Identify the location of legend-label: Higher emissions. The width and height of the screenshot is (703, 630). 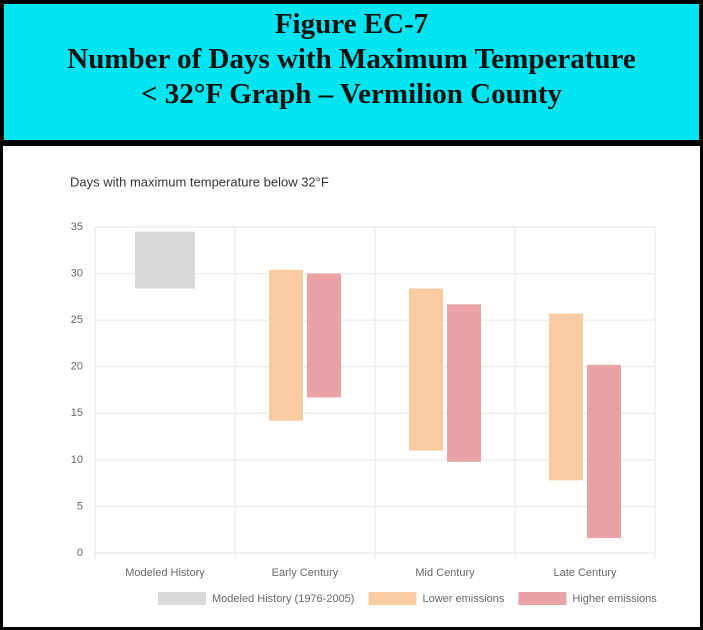
(614, 599).